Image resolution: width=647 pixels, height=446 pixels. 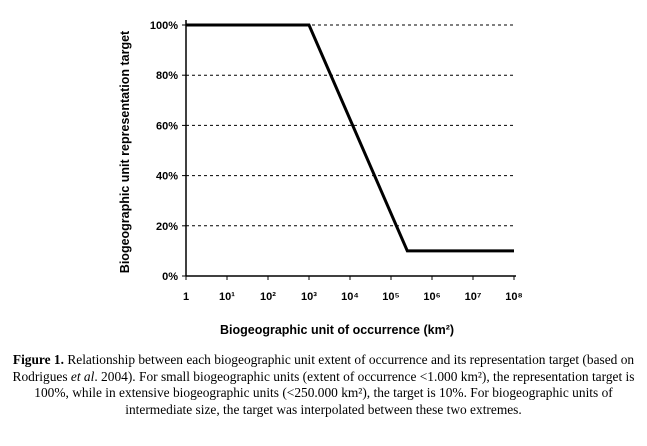 I want to click on x-tick-label-6: 10⁶, so click(x=431, y=297).